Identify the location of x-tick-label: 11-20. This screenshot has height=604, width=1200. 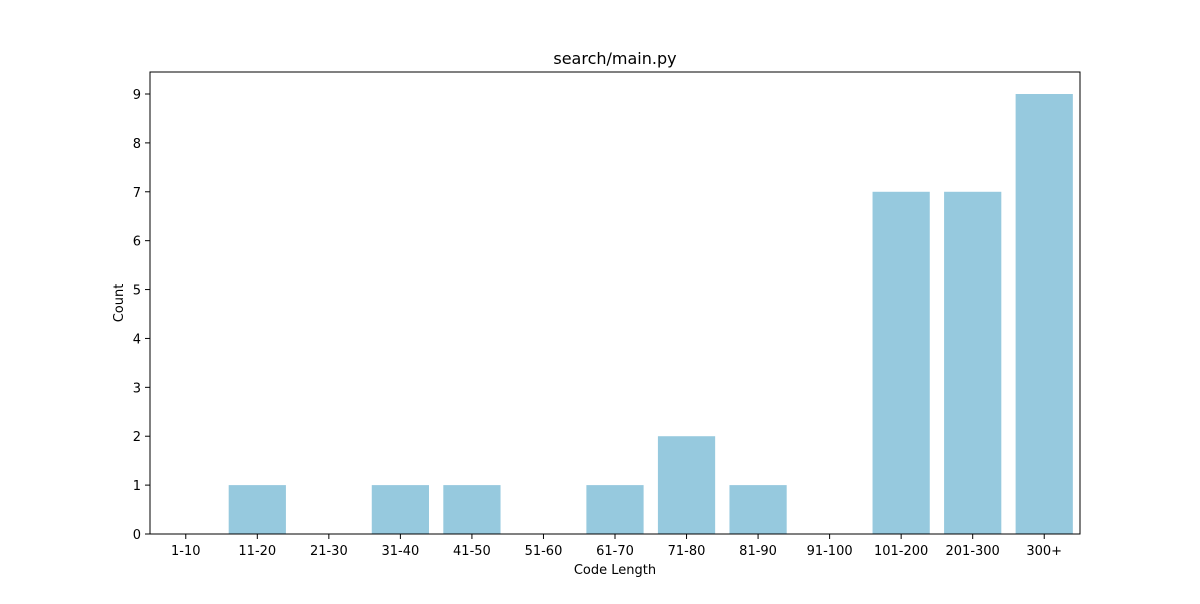
(257, 551).